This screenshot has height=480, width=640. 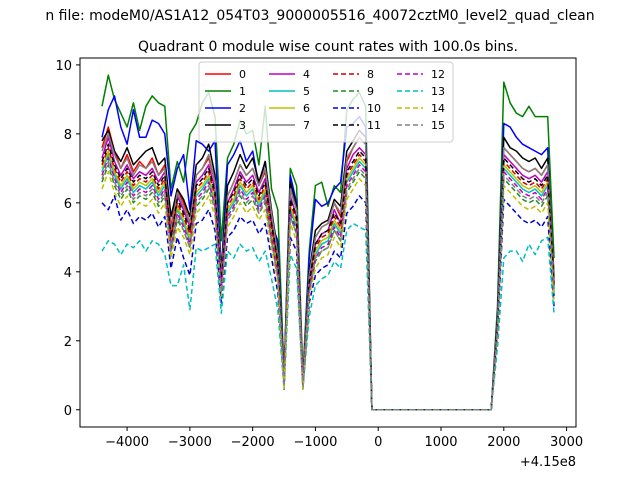 What do you see at coordinates (68, 411) in the screenshot?
I see `y-tick-label: 0` at bounding box center [68, 411].